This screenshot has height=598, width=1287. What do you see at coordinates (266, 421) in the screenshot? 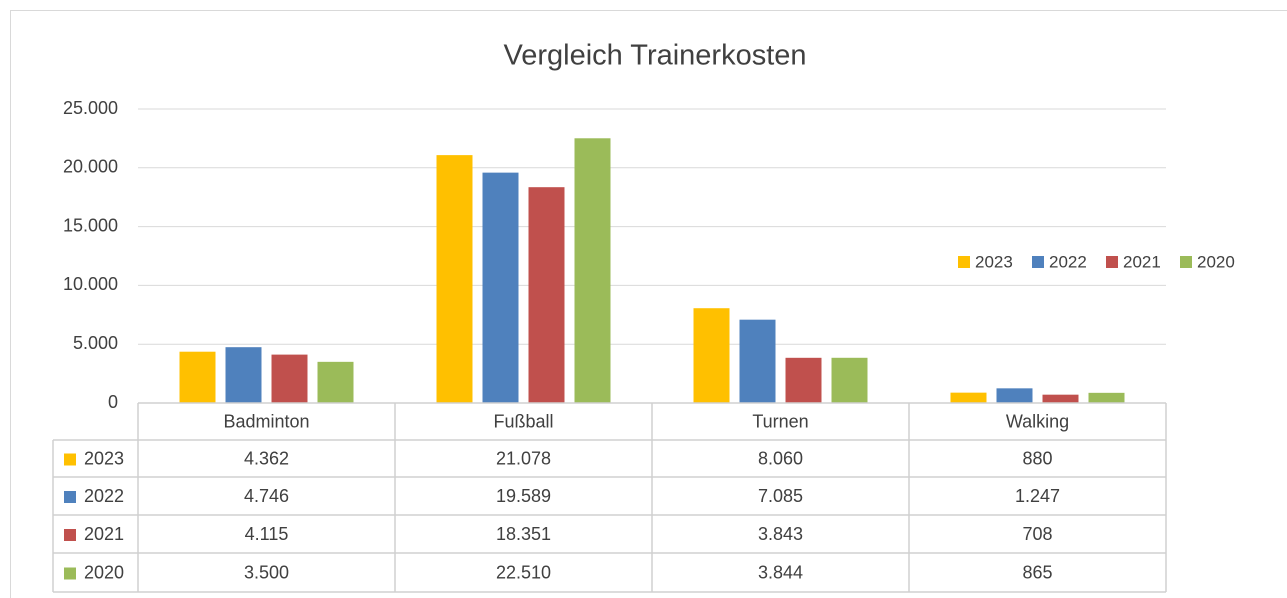
I see `x-tick-label: Badminton` at bounding box center [266, 421].